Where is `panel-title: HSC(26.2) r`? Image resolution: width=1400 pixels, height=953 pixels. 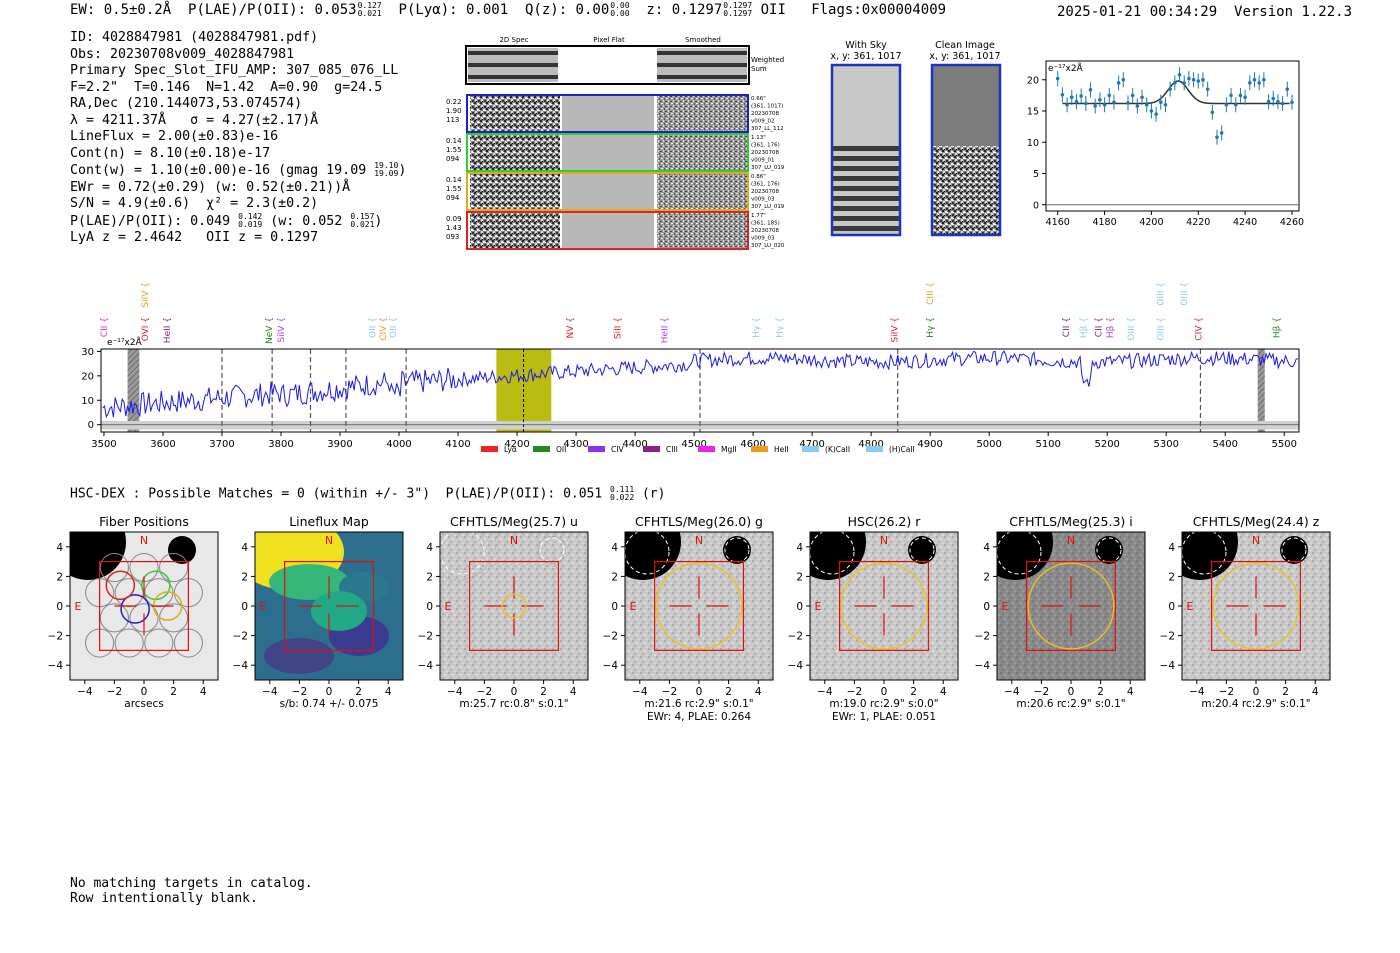
panel-title: HSC(26.2) r is located at coordinates (885, 521).